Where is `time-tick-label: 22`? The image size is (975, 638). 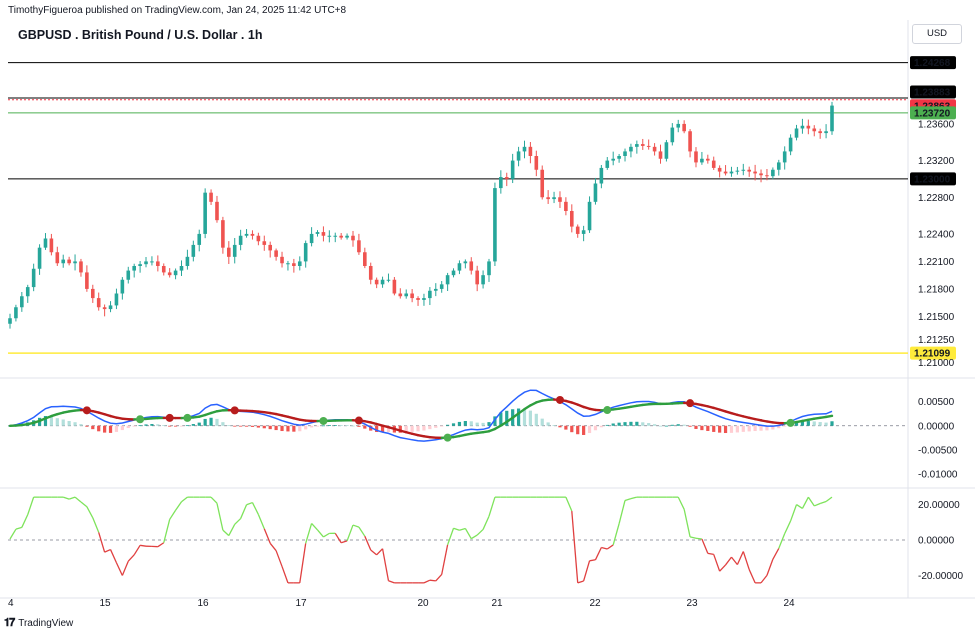
time-tick-label: 22 is located at coordinates (595, 603).